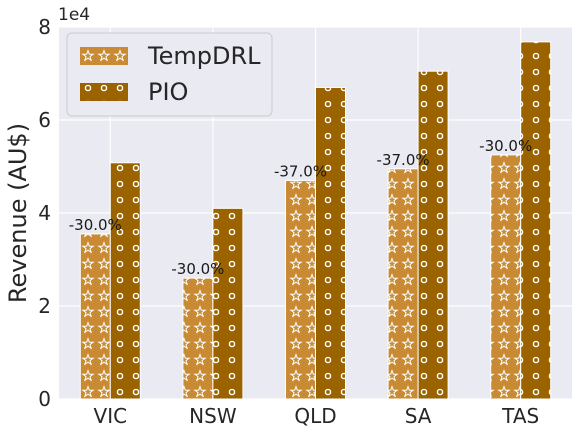  What do you see at coordinates (506, 277) in the screenshot?
I see `bar-tempdrl-tas` at bounding box center [506, 277].